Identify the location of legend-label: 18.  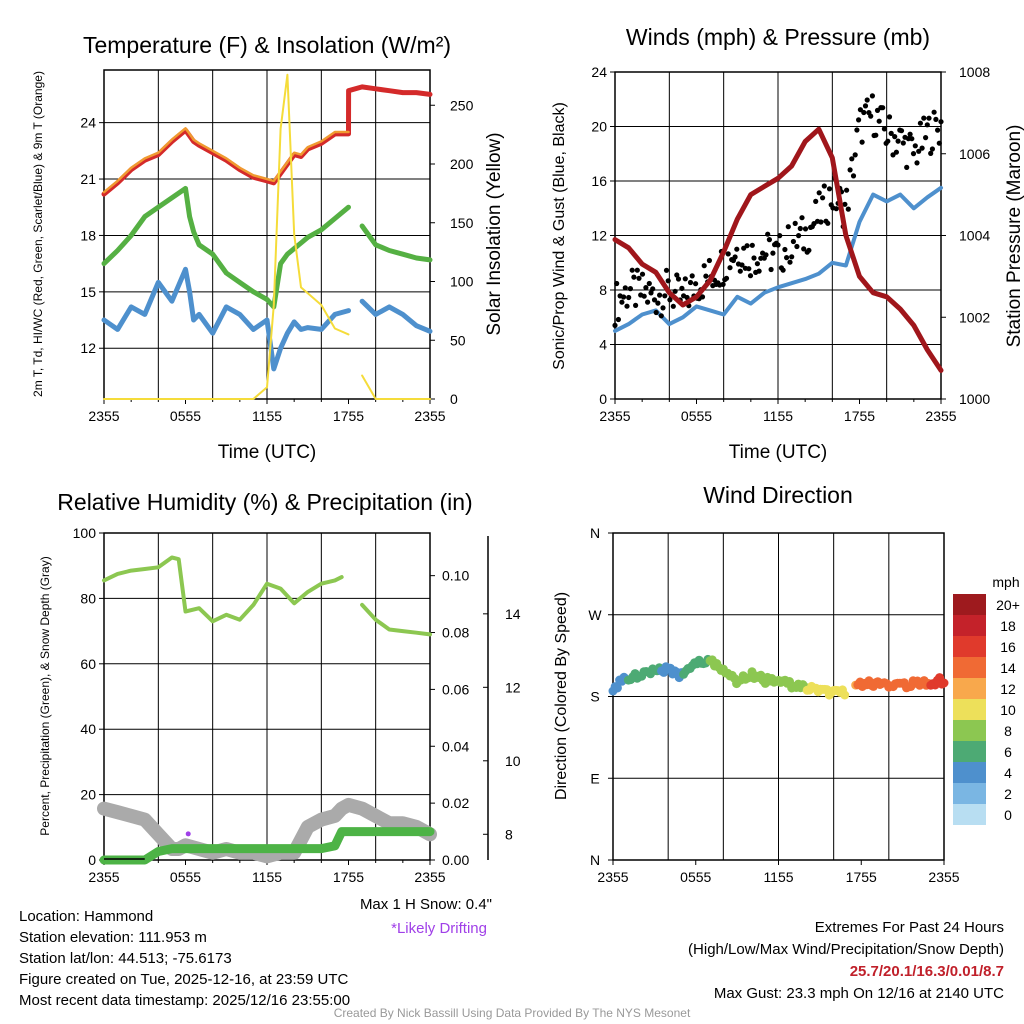
(1008, 626).